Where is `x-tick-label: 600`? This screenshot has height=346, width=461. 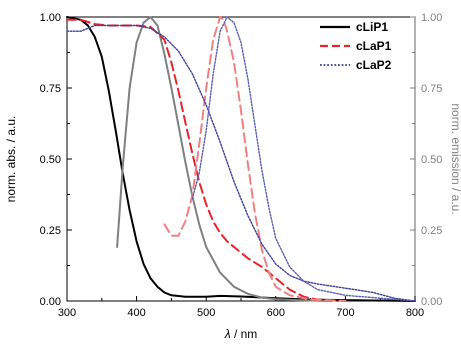
x-tick-label: 600 is located at coordinates (276, 313).